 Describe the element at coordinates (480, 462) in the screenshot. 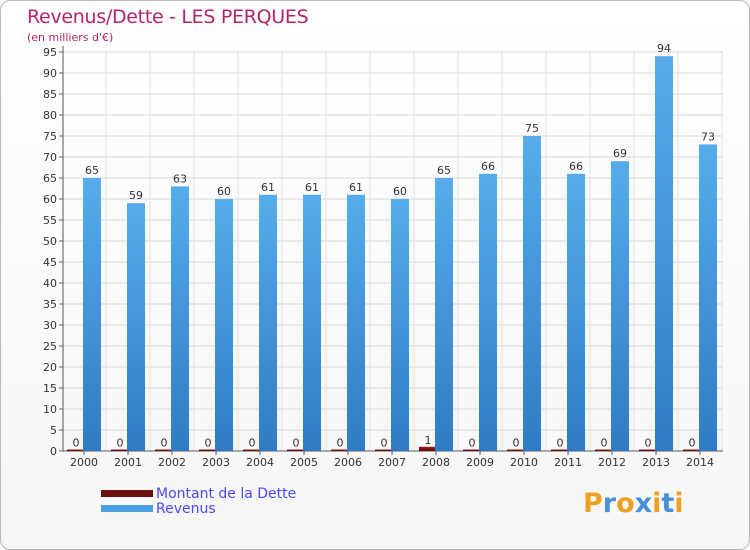

I see `x-tick-label: 2009` at that location.